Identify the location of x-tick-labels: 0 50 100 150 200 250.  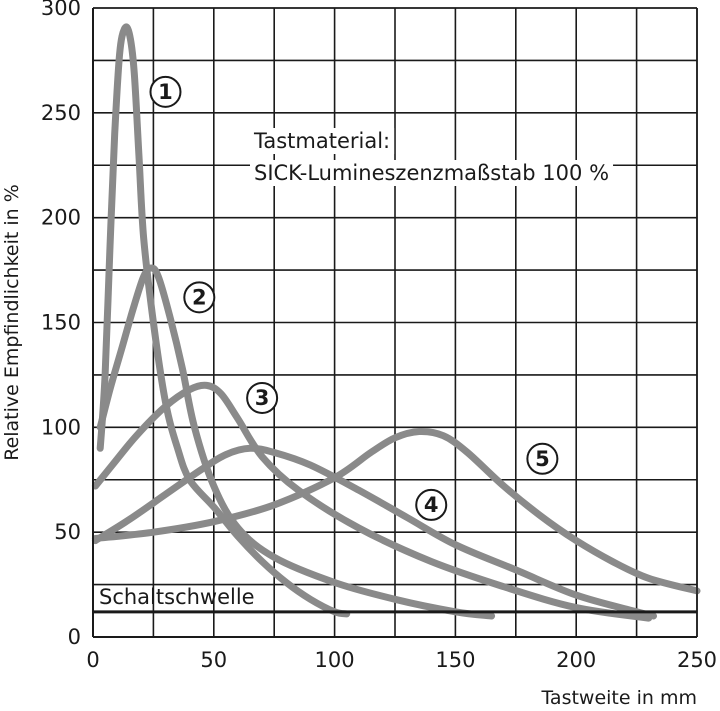
(401, 660).